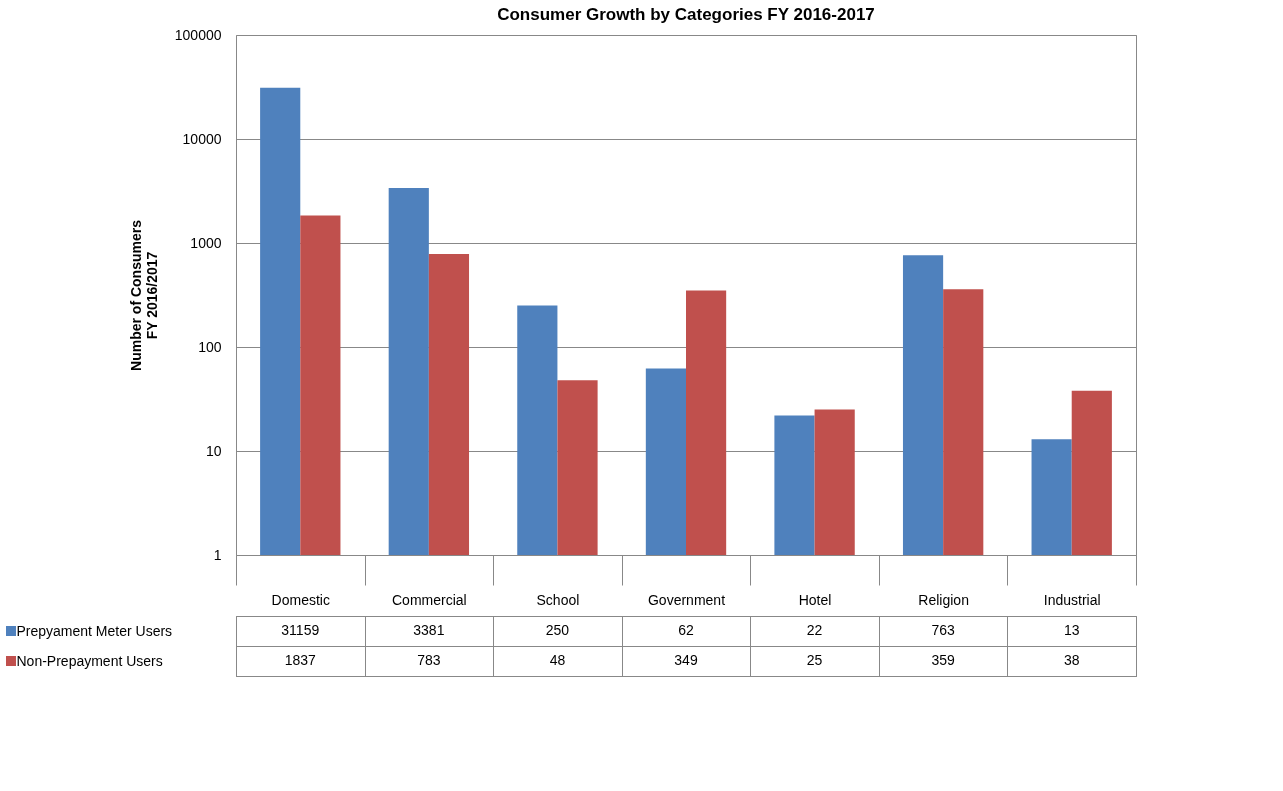 Image resolution: width=1283 pixels, height=791 pixels. Describe the element at coordinates (202, 138) in the screenshot. I see `y-tick-label: 10000` at that location.